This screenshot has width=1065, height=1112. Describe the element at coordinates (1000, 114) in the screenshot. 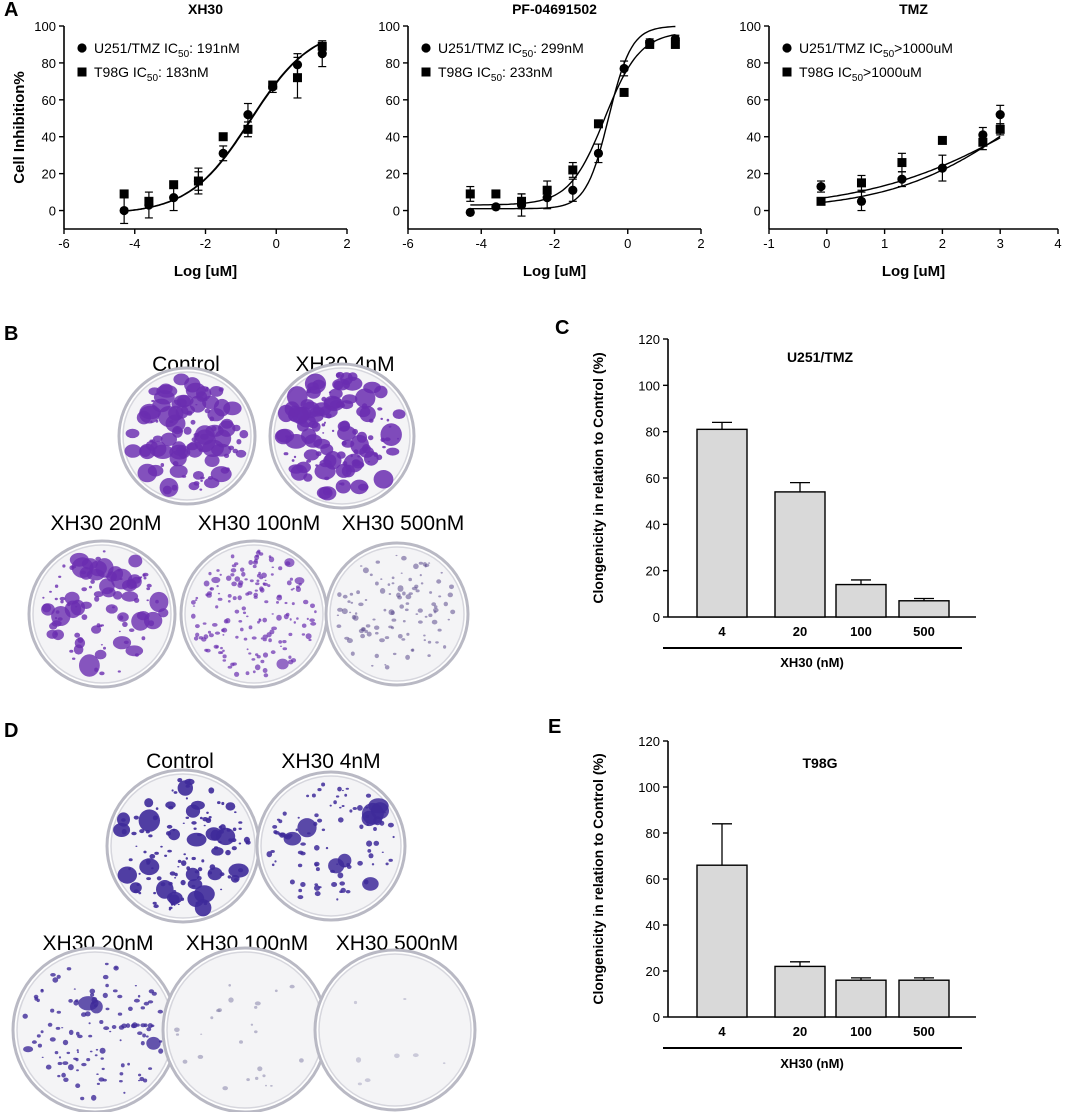

I see `data-point-circle` at that location.